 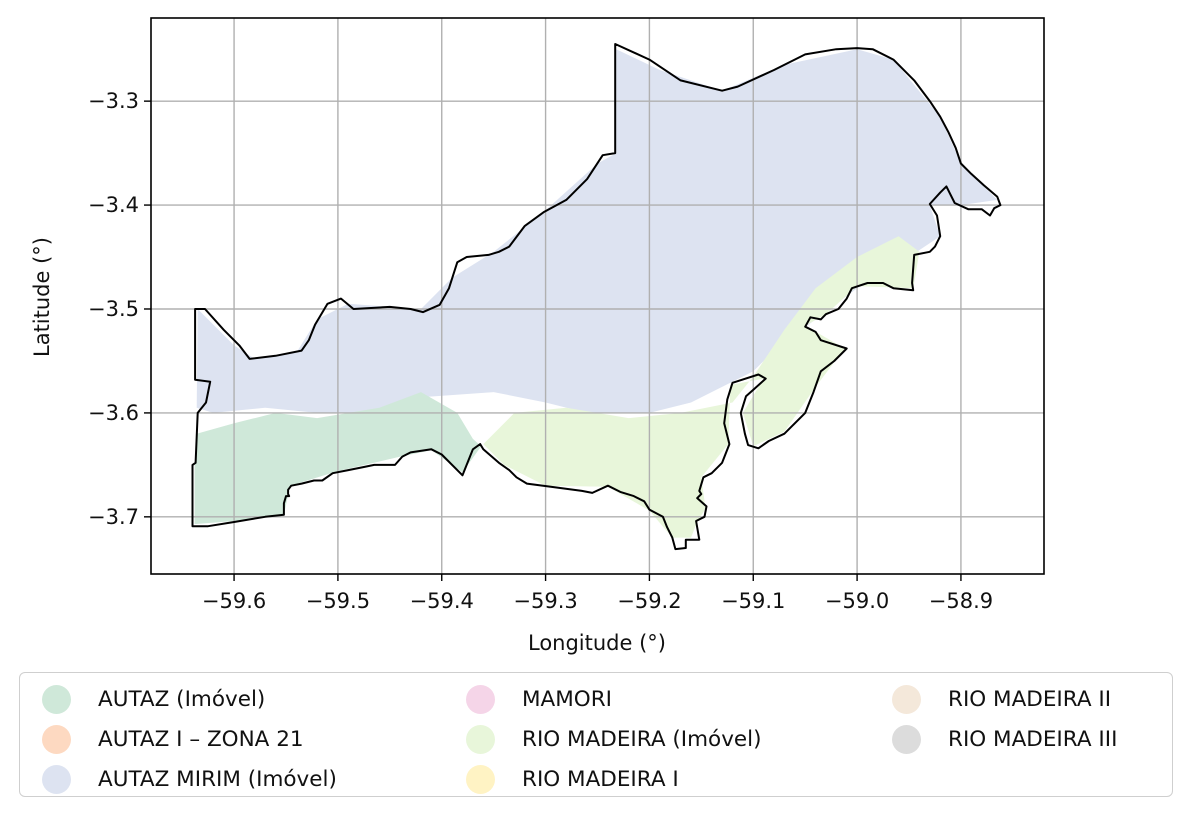 What do you see at coordinates (113, 101) in the screenshot?
I see `y-tick-label: −3.3` at bounding box center [113, 101].